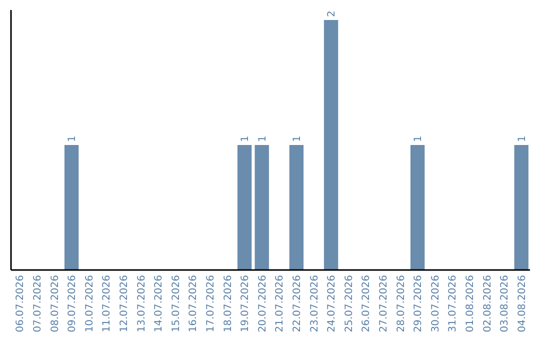  What do you see at coordinates (401, 303) in the screenshot?
I see `x-tick-label: 28.07.2026` at bounding box center [401, 303].